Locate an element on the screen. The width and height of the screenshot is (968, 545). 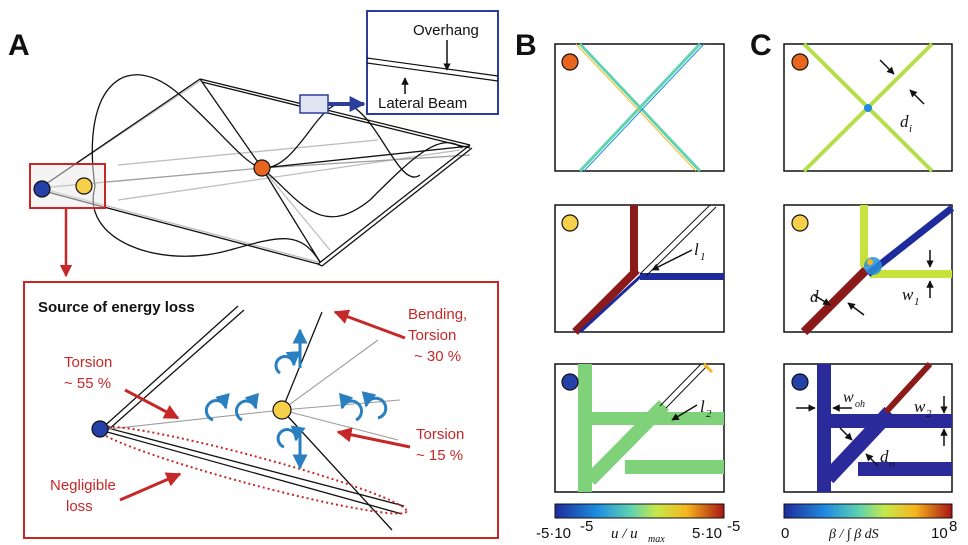
colorbar-b-max: 5·10 is located at coordinates (707, 533).